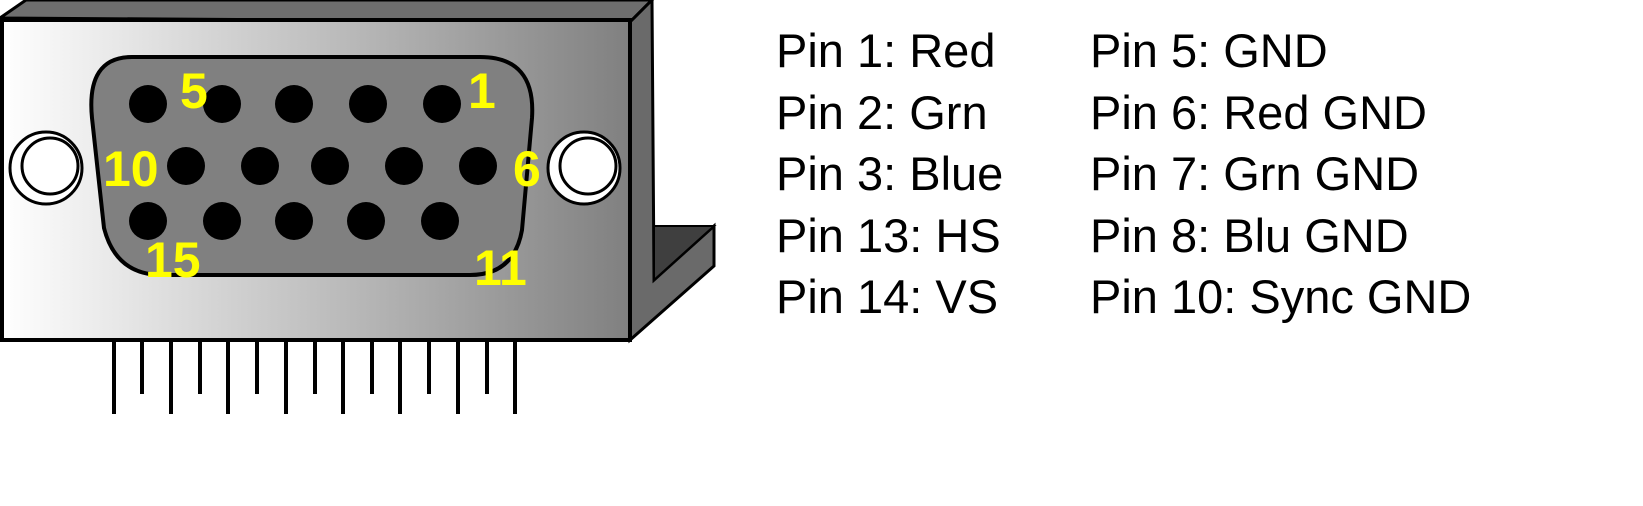  What do you see at coordinates (685, 254) in the screenshot?
I see `bracket-top-face` at bounding box center [685, 254].